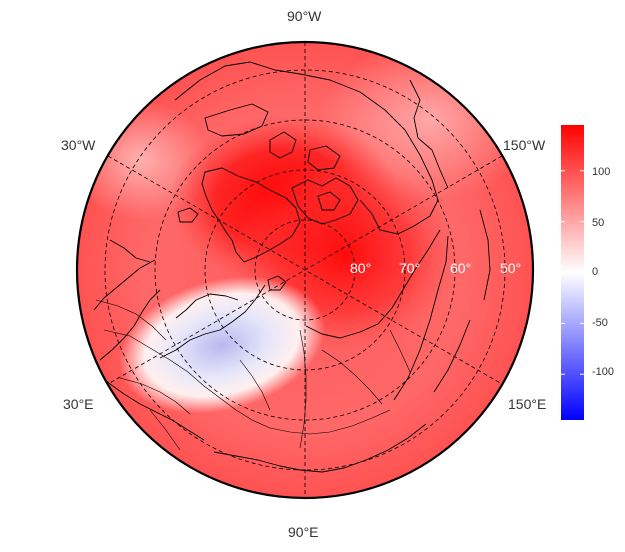  Describe the element at coordinates (306, 148) in the screenshot. I see `coast-north-america` at that location.